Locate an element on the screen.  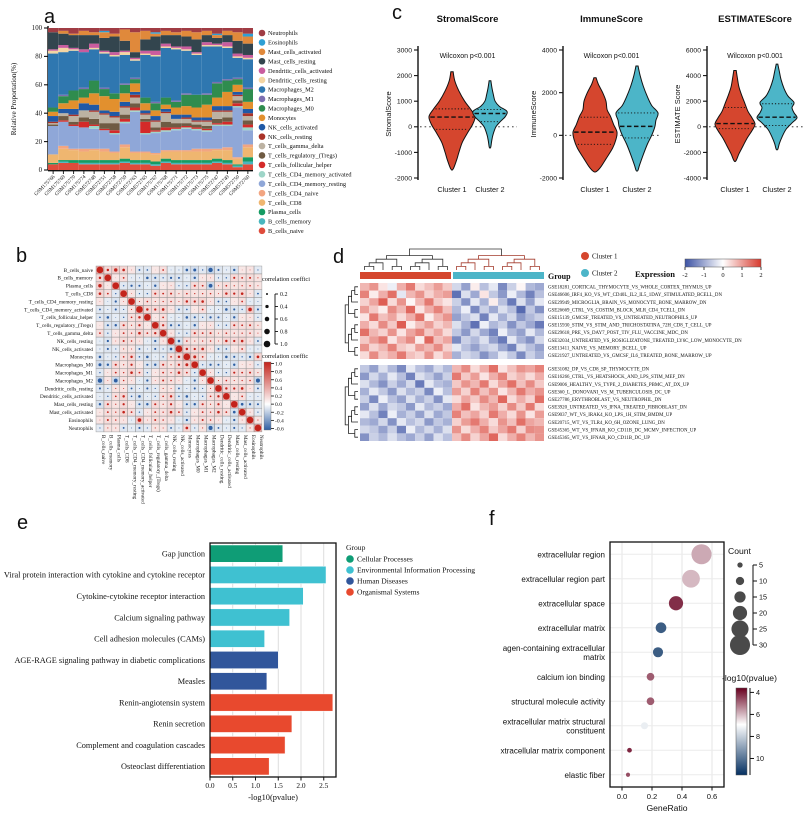
pvalue-tick-label: 6 is located at coordinates (758, 714).